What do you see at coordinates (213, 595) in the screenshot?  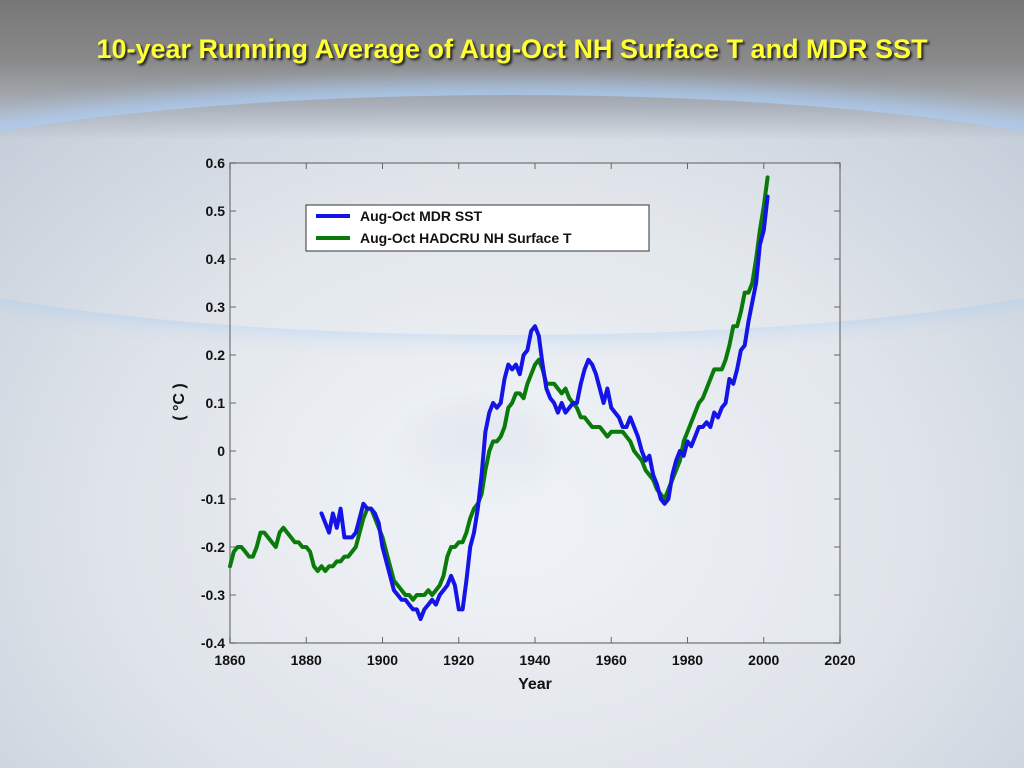 I see `y-tick-label: -0.3` at bounding box center [213, 595].